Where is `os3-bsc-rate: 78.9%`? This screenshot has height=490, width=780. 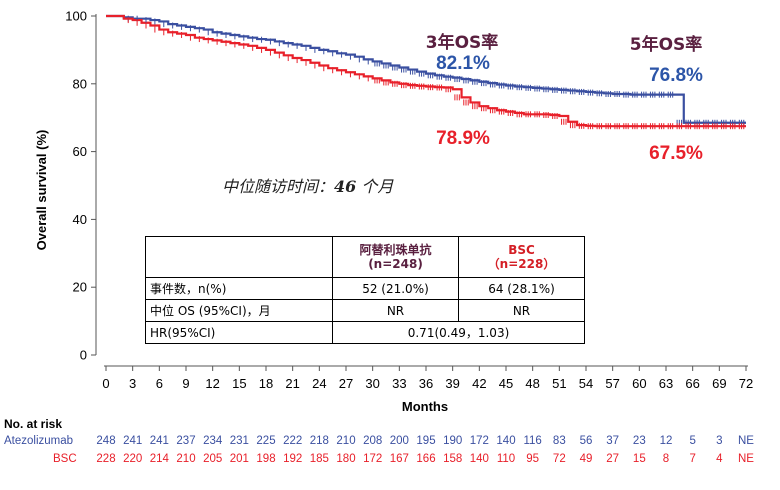 os3-bsc-rate: 78.9% is located at coordinates (463, 138).